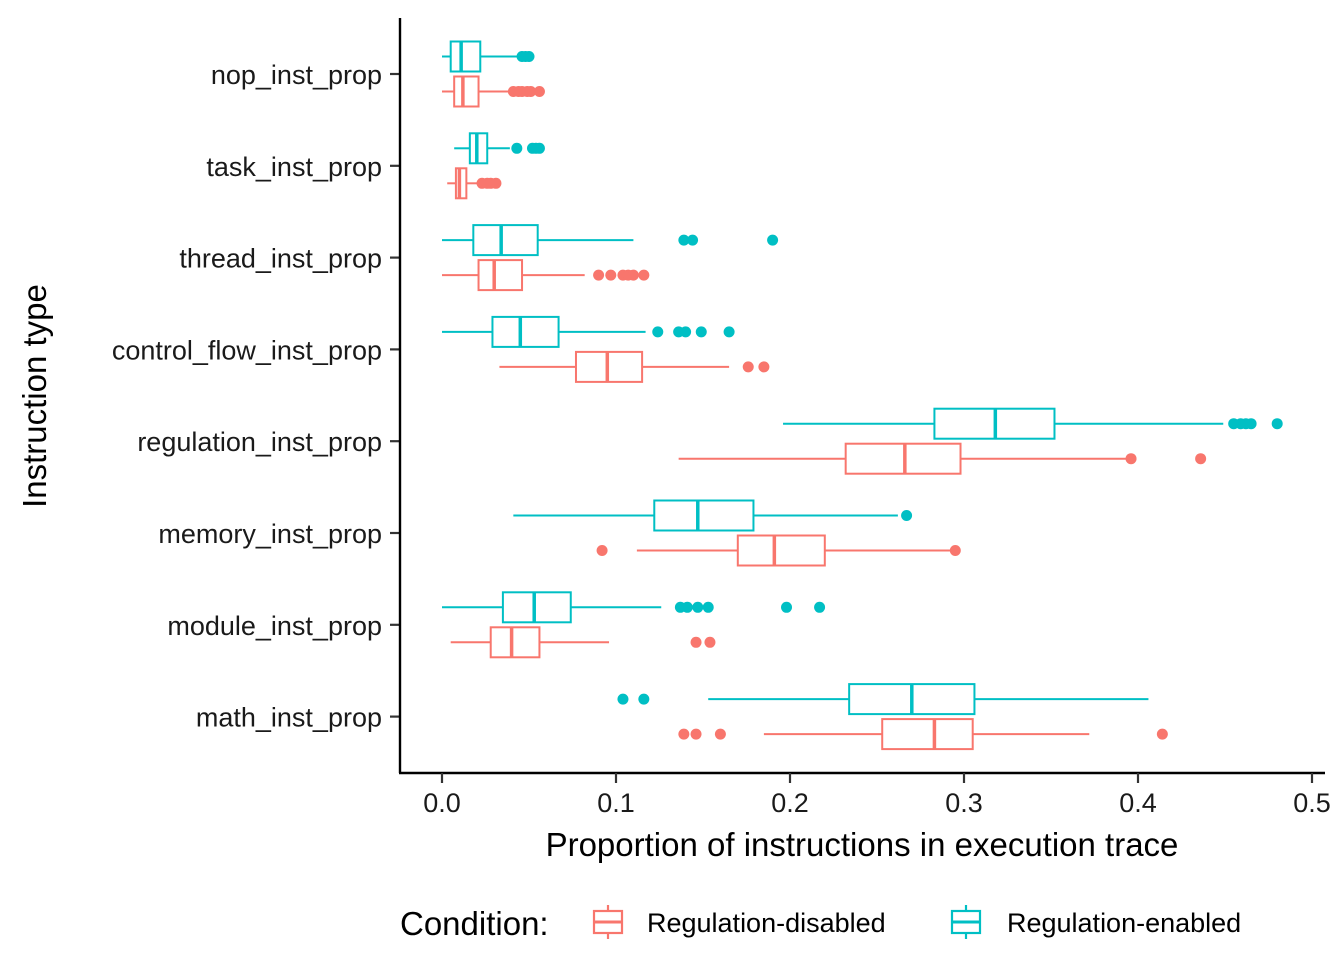 The image size is (1344, 960). What do you see at coordinates (877, 795) in the screenshot?
I see `x-axis-ticks: 0.0 0.1 0.2 0.3 0.4 0.5` at bounding box center [877, 795].